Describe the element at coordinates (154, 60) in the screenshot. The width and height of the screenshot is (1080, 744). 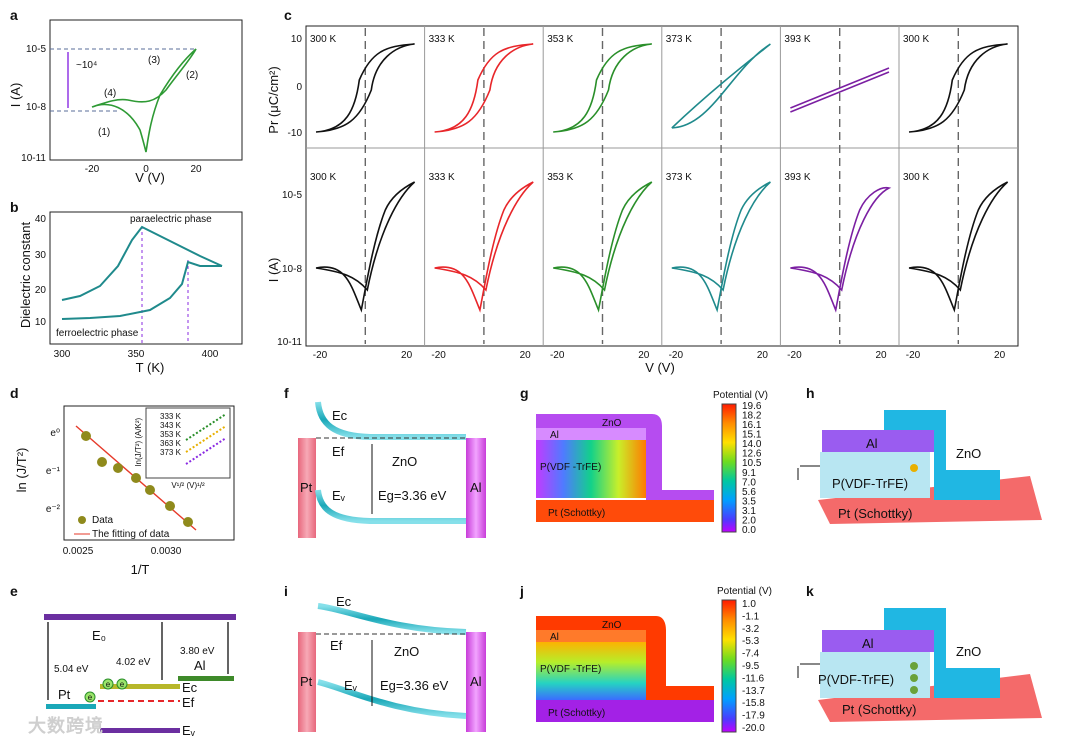
I see `panel-a-step: (3)` at that location.